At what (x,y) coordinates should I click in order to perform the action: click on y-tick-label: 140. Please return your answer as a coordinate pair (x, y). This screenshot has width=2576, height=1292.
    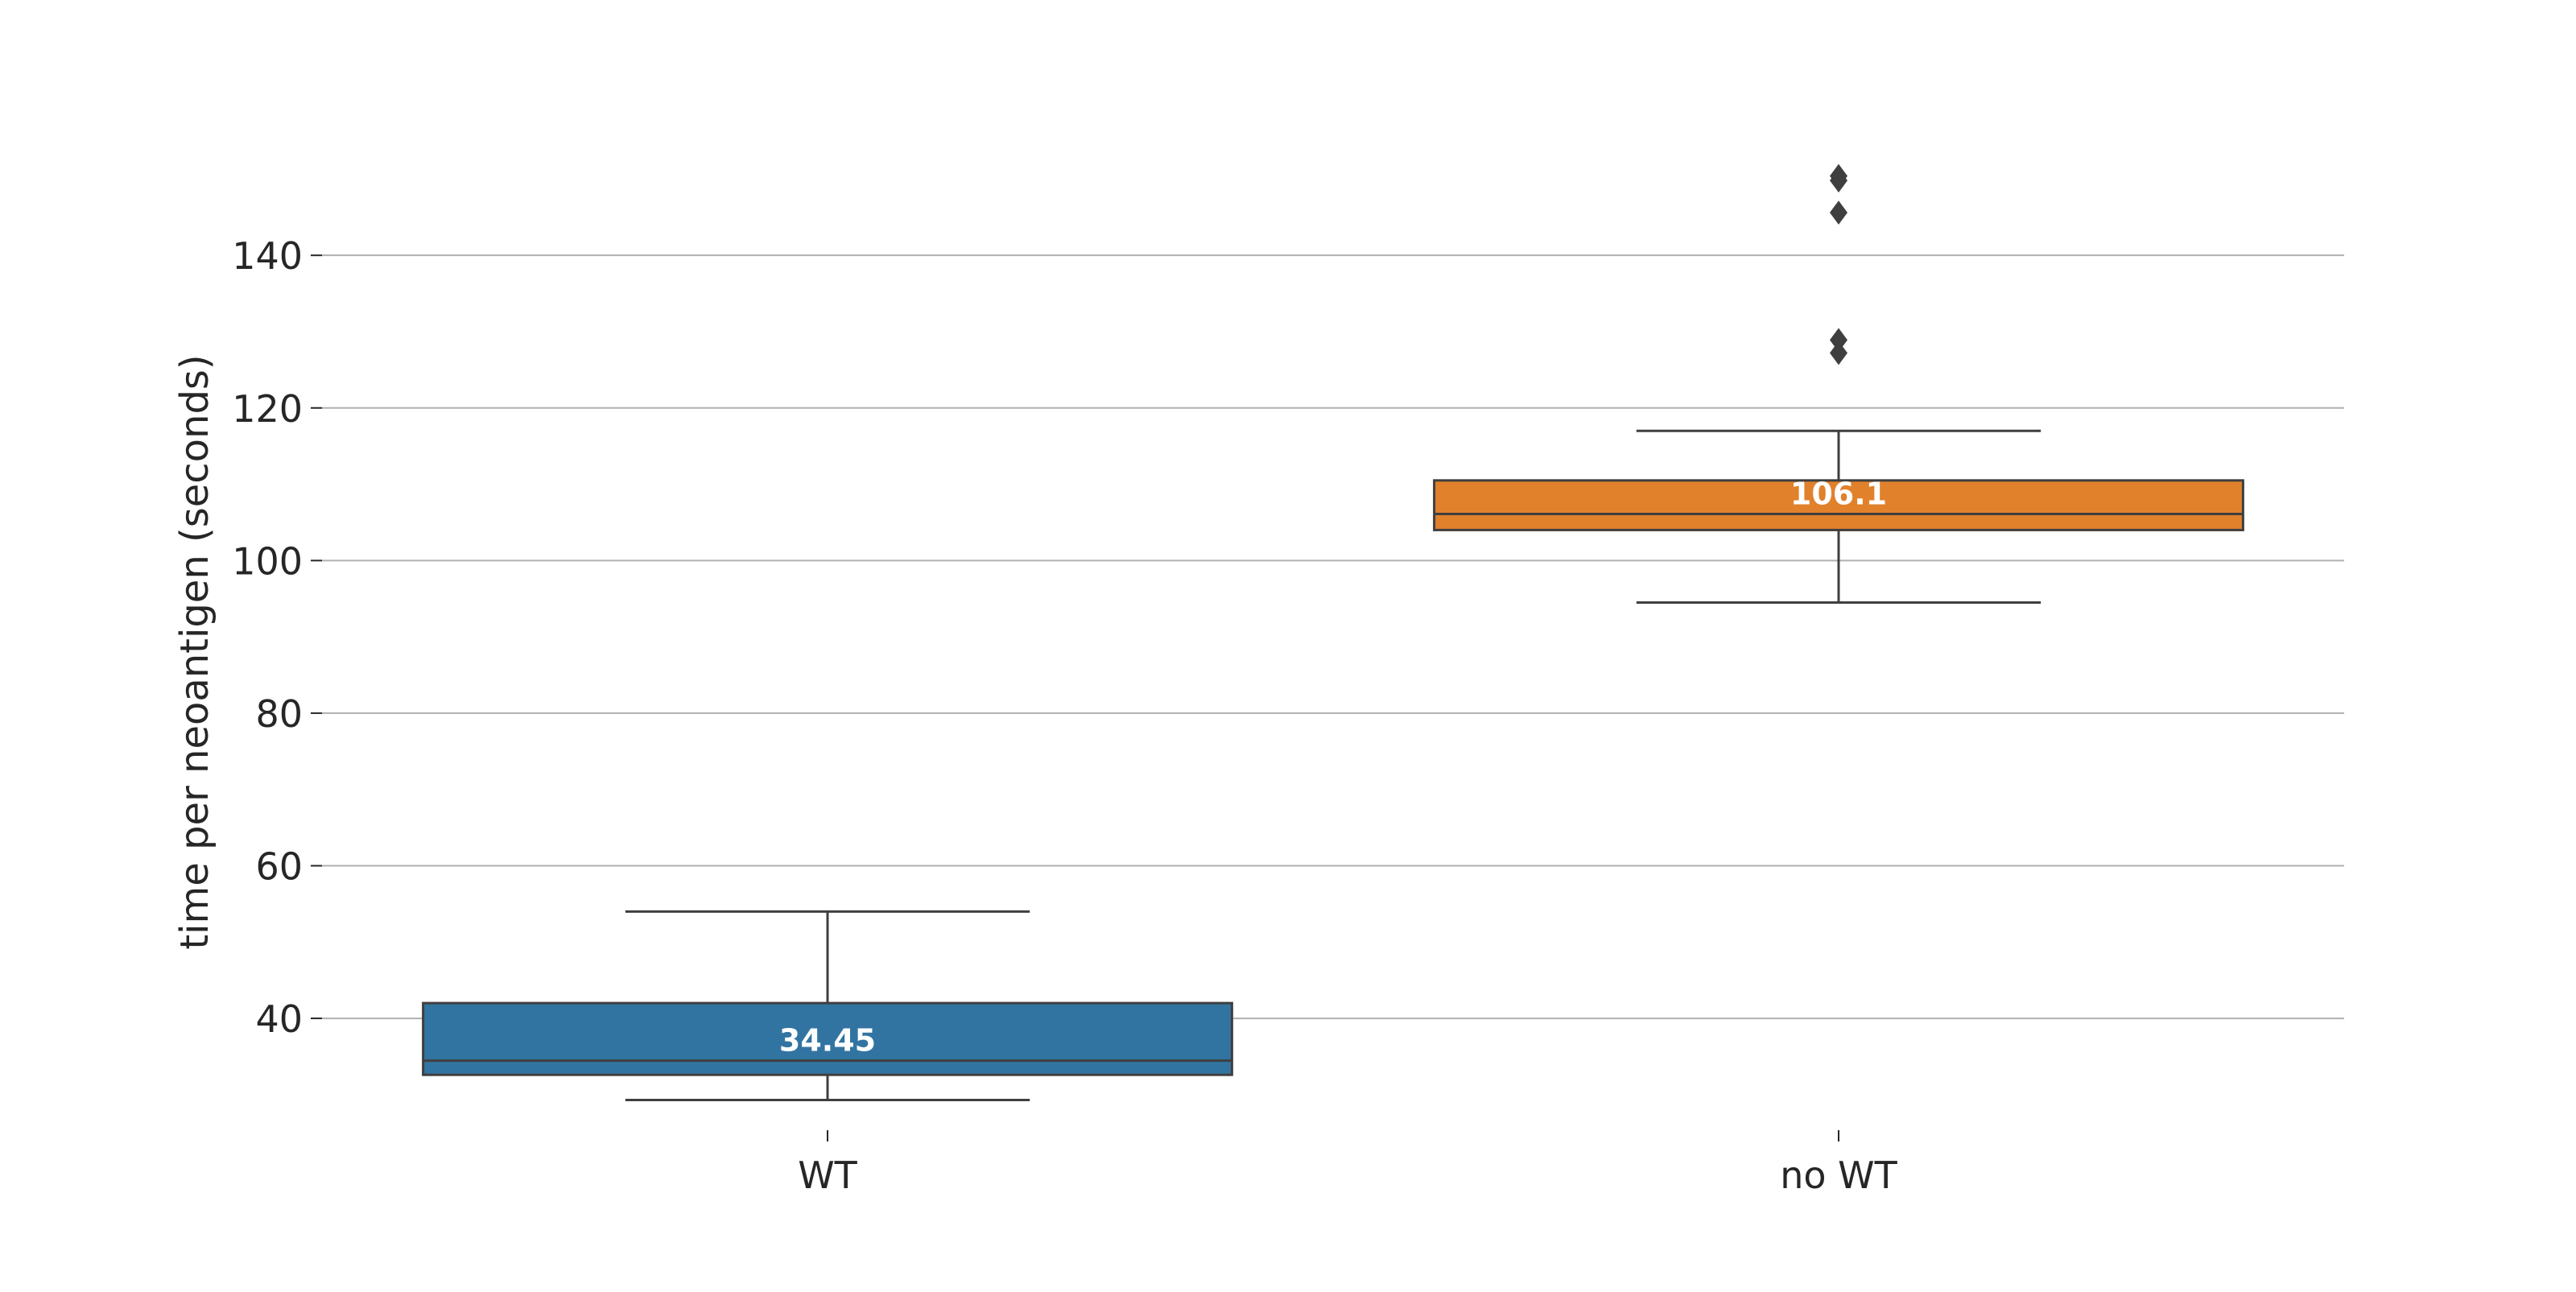
    Looking at the image, I should click on (267, 256).